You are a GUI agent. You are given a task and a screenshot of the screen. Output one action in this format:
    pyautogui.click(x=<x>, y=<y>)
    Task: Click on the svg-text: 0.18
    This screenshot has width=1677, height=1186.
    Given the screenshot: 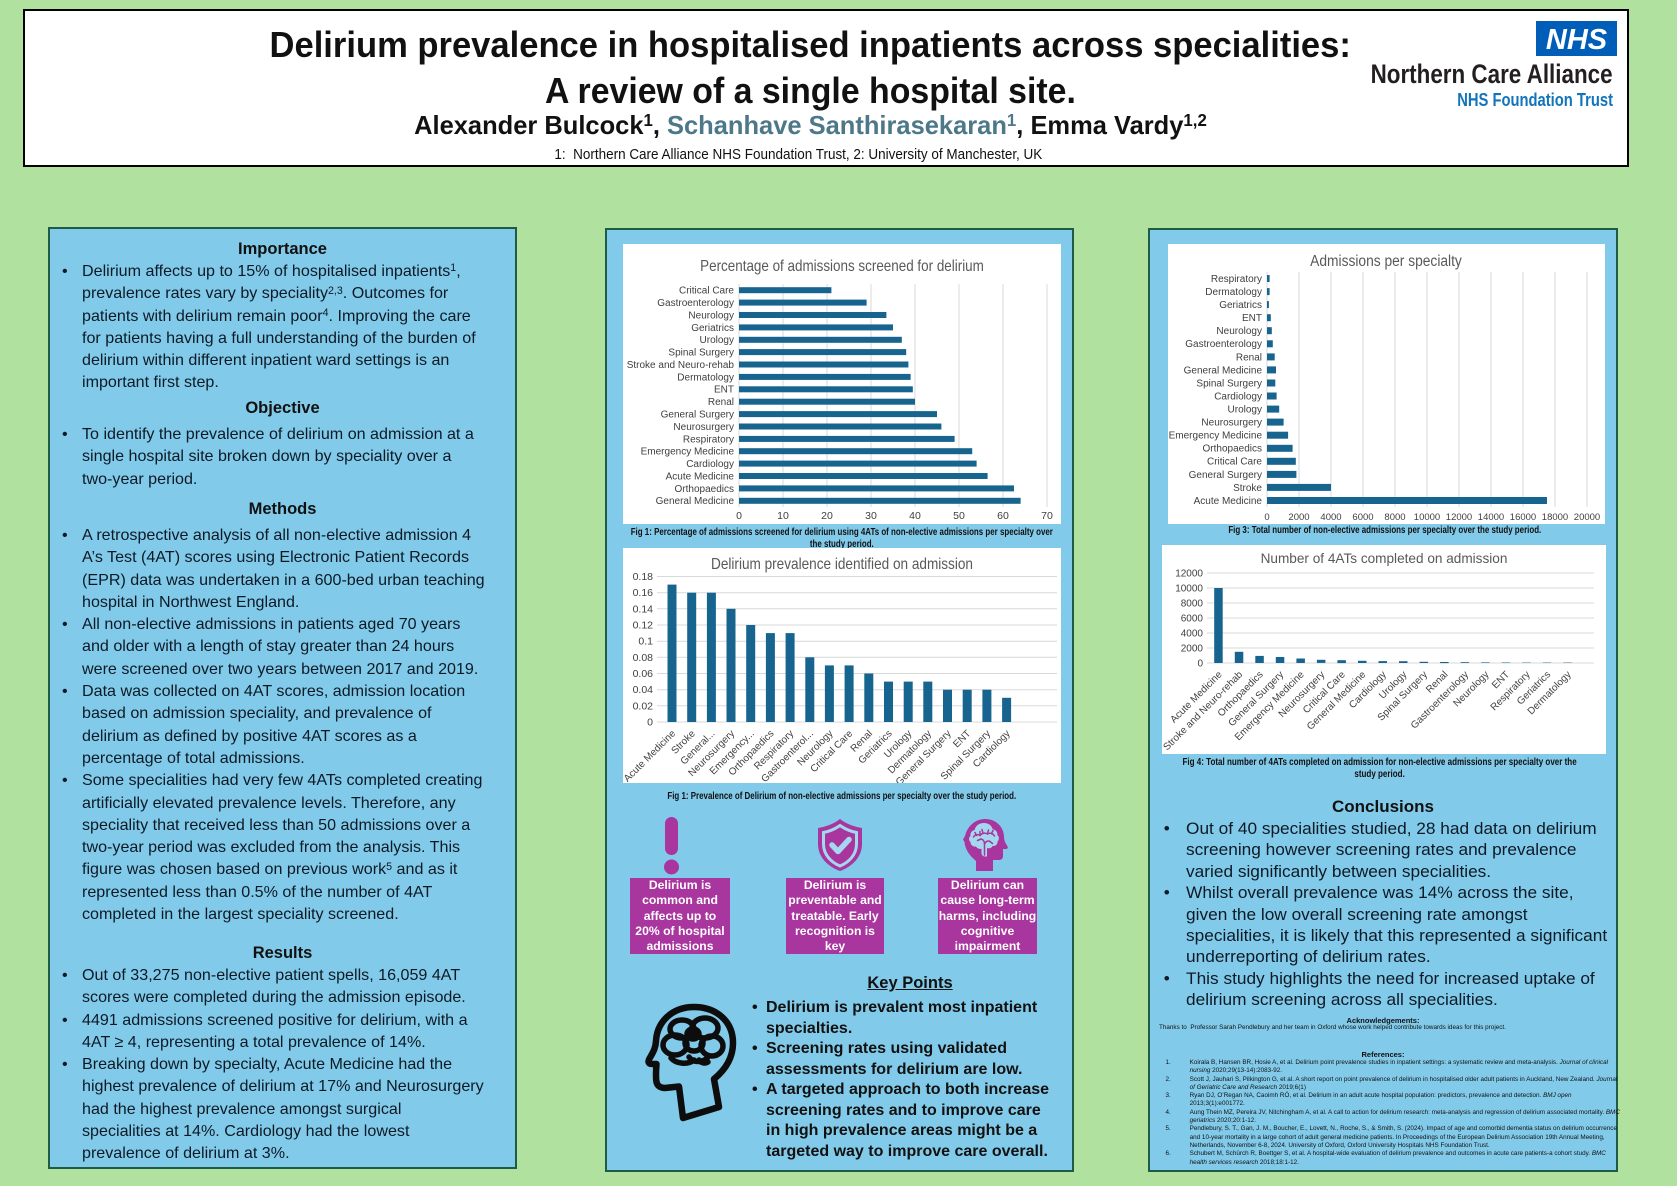 What is the action you would take?
    pyautogui.click(x=643, y=577)
    